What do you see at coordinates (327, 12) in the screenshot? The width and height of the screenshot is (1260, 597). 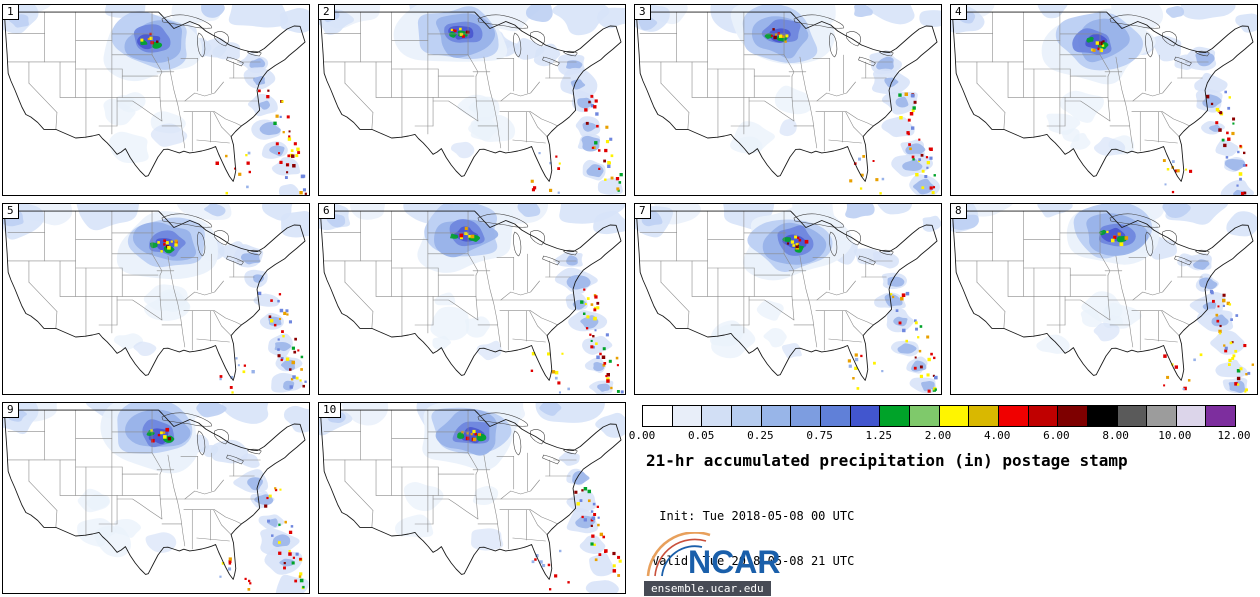 I see `member-number-badge: 2` at bounding box center [327, 12].